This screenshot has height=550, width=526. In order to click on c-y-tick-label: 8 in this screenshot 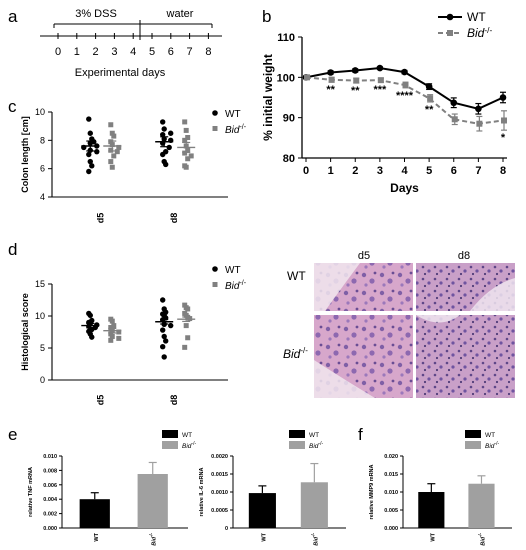, I will do `click(42, 140)`.